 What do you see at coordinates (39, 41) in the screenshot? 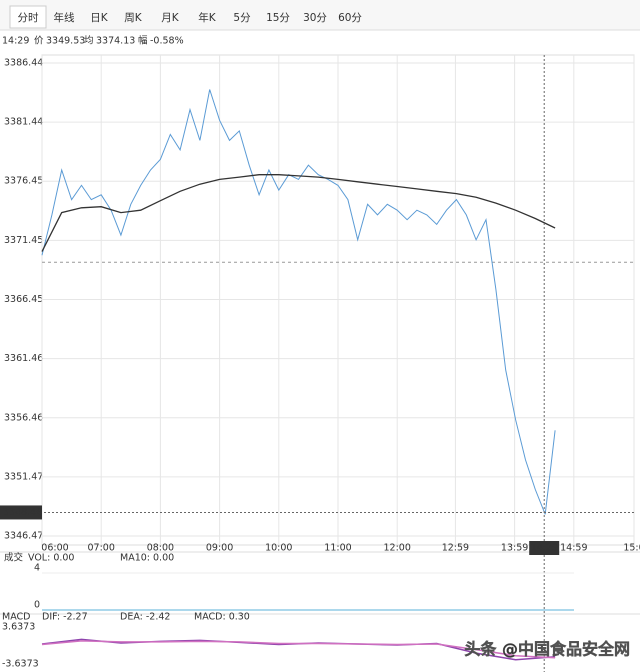
I see `info-price-label: 价` at bounding box center [39, 41].